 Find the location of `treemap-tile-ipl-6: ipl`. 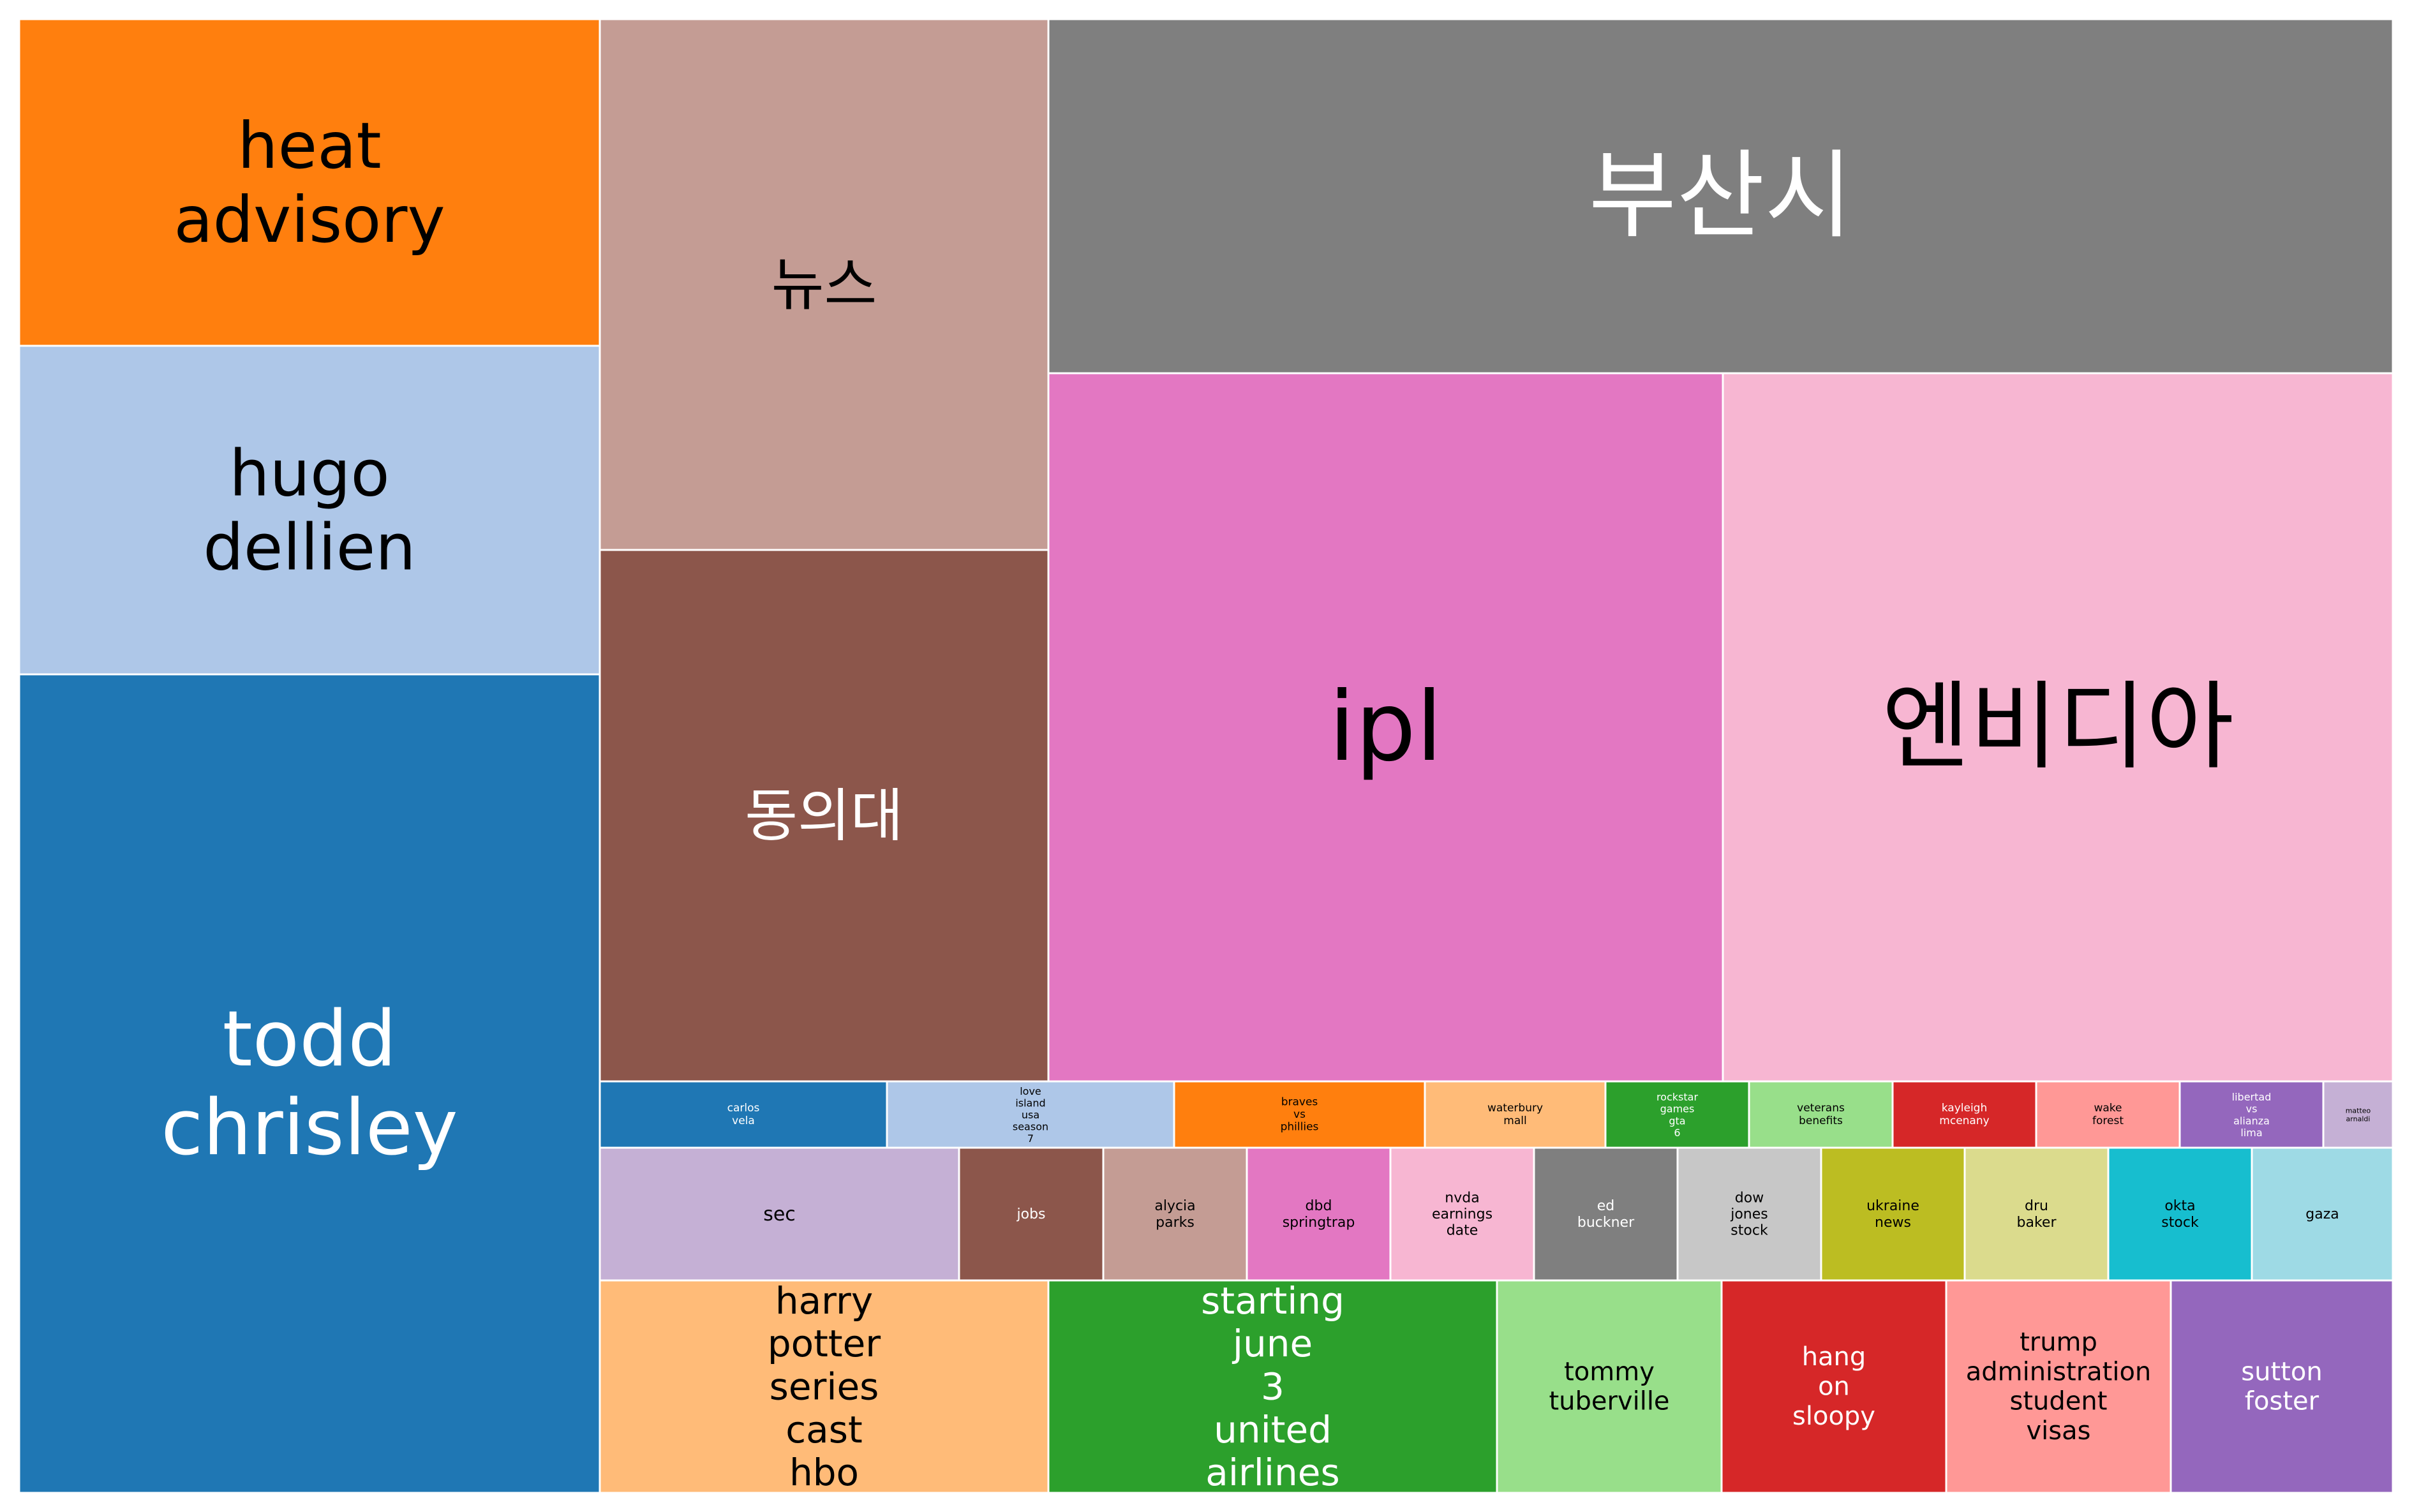

treemap-tile-ipl-6: ipl is located at coordinates (1385, 727).